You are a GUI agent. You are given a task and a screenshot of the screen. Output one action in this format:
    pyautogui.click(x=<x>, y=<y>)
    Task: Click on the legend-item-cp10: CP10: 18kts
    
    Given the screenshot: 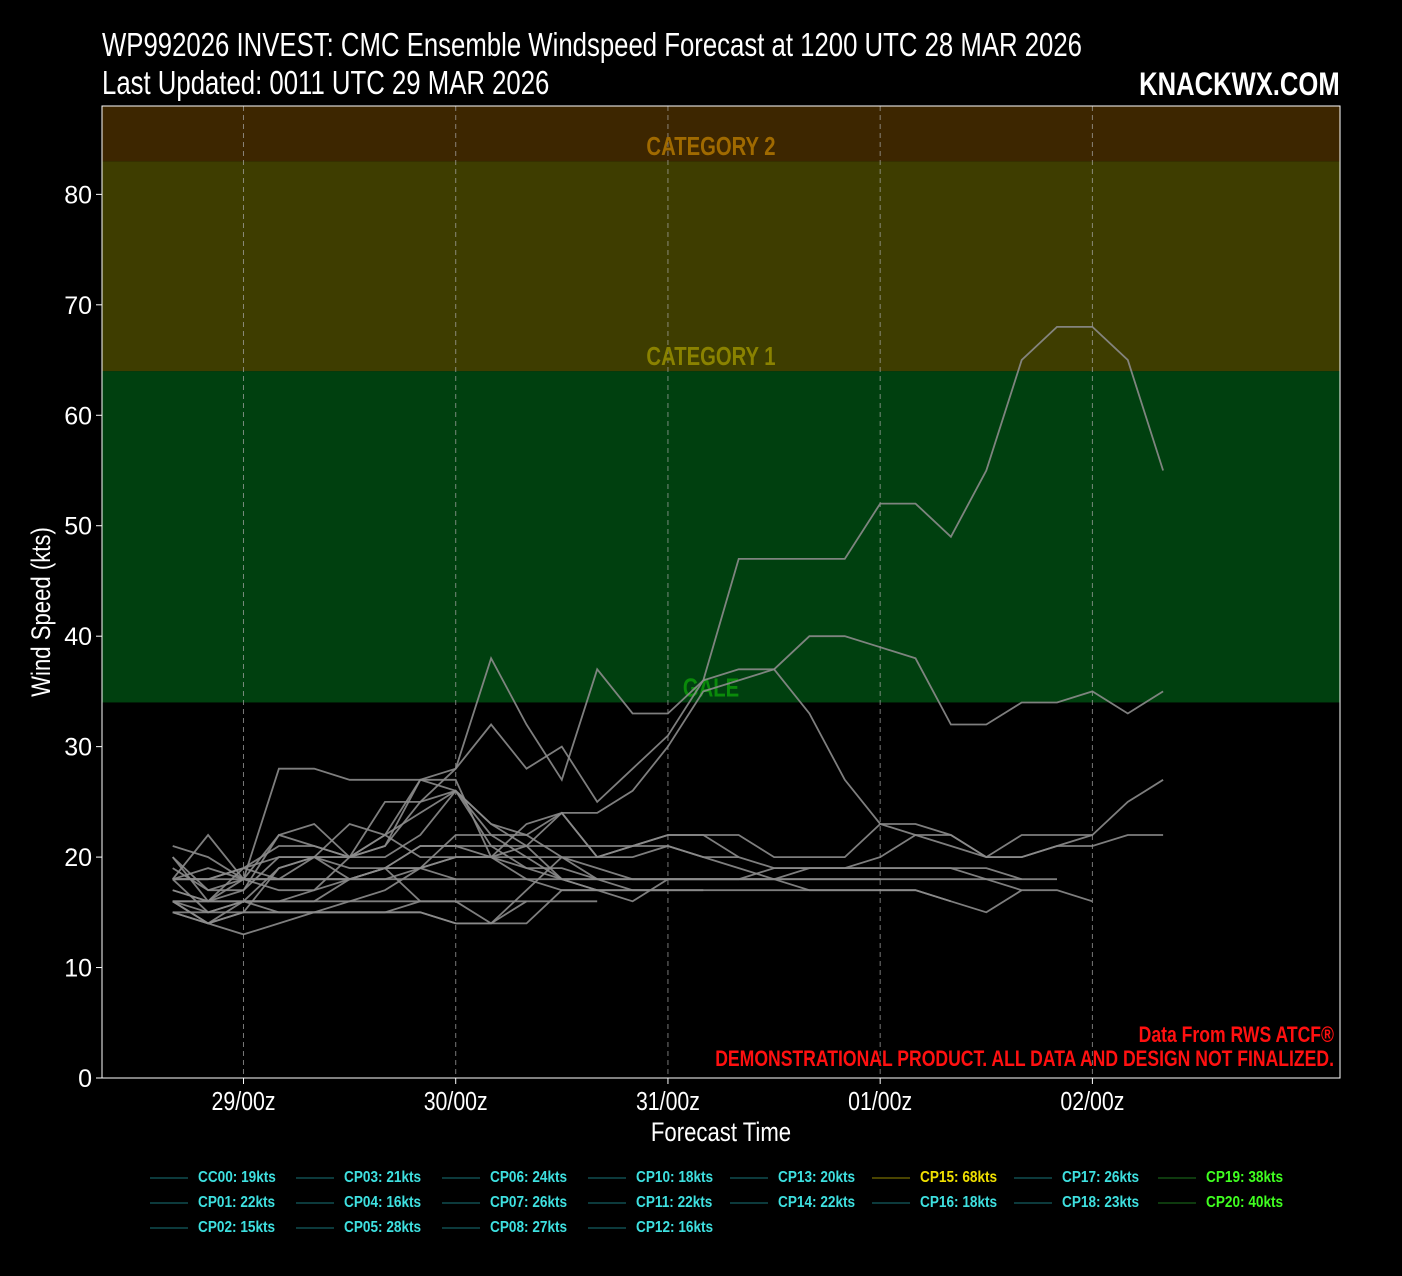 What is the action you would take?
    pyautogui.click(x=657, y=1178)
    